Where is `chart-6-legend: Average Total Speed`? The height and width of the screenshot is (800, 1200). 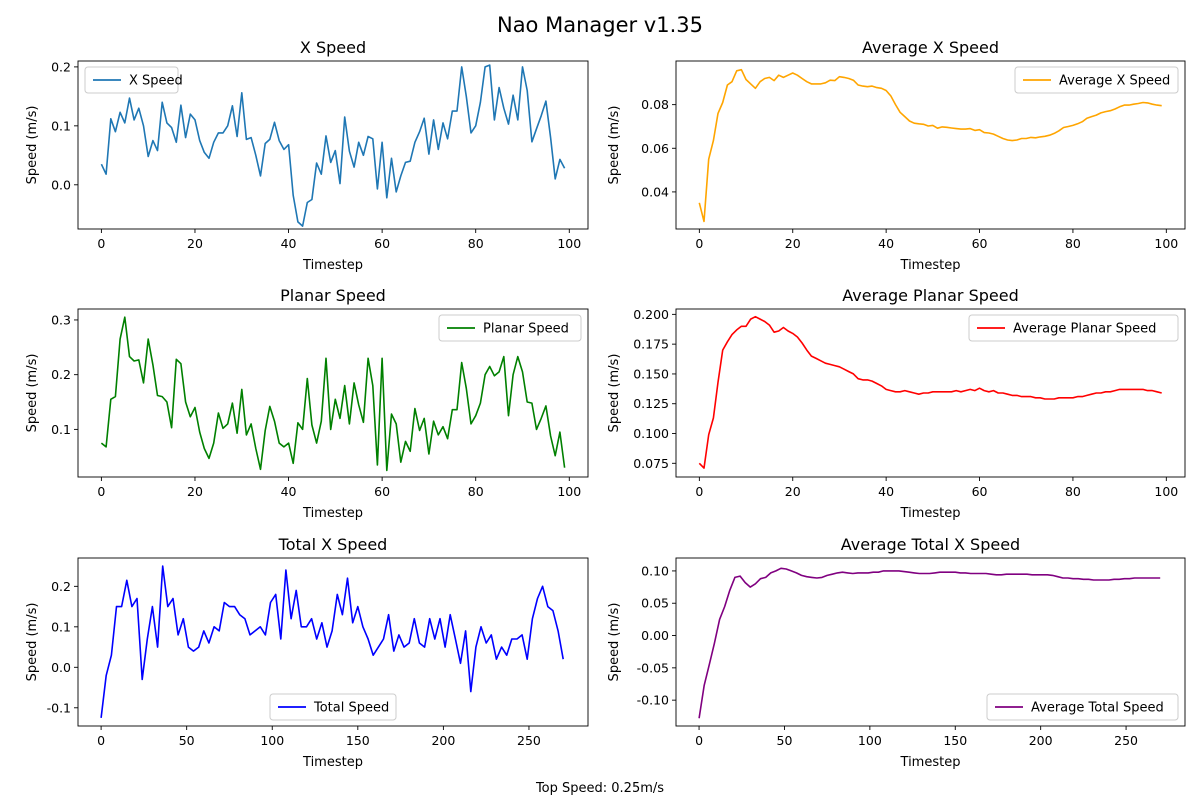 chart-6-legend: Average Total Speed is located at coordinates (1082, 707).